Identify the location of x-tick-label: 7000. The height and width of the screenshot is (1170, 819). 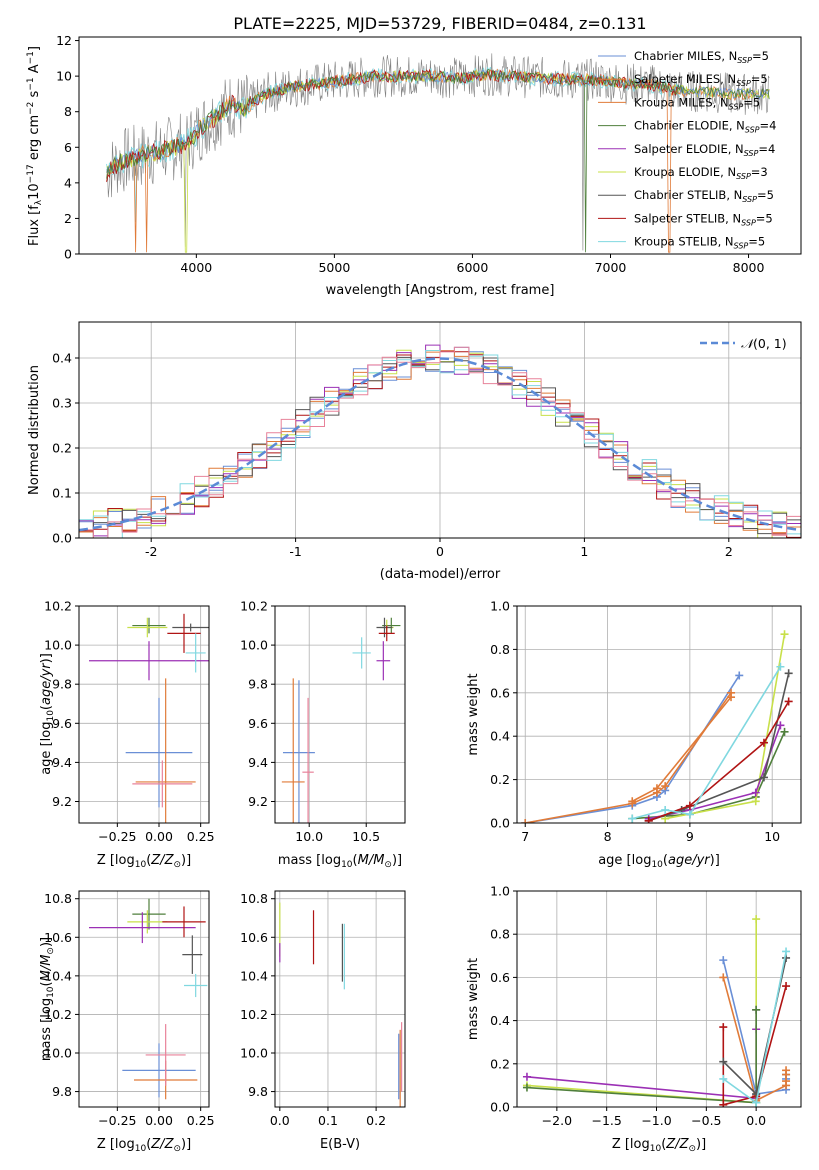
(611, 267).